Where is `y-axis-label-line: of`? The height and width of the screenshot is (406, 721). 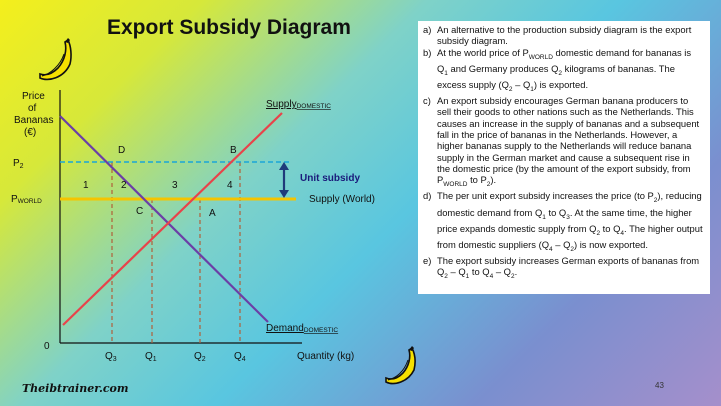
y-axis-label-line: of is located at coordinates (32, 108).